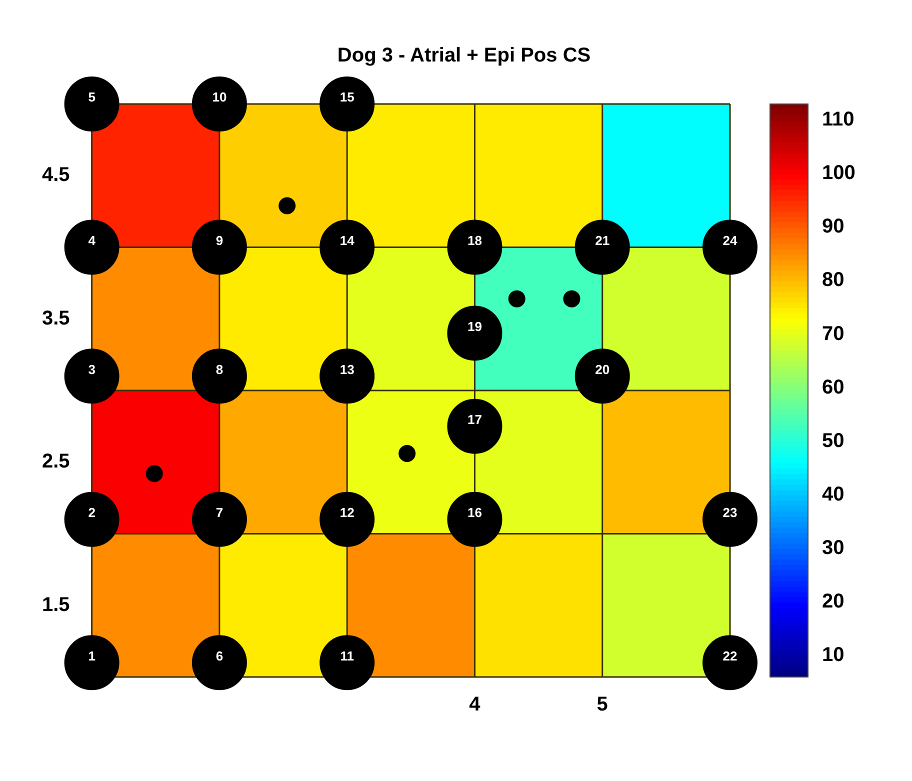 This screenshot has height=781, width=912. What do you see at coordinates (833, 227) in the screenshot?
I see `color-bar-label: 90` at bounding box center [833, 227].